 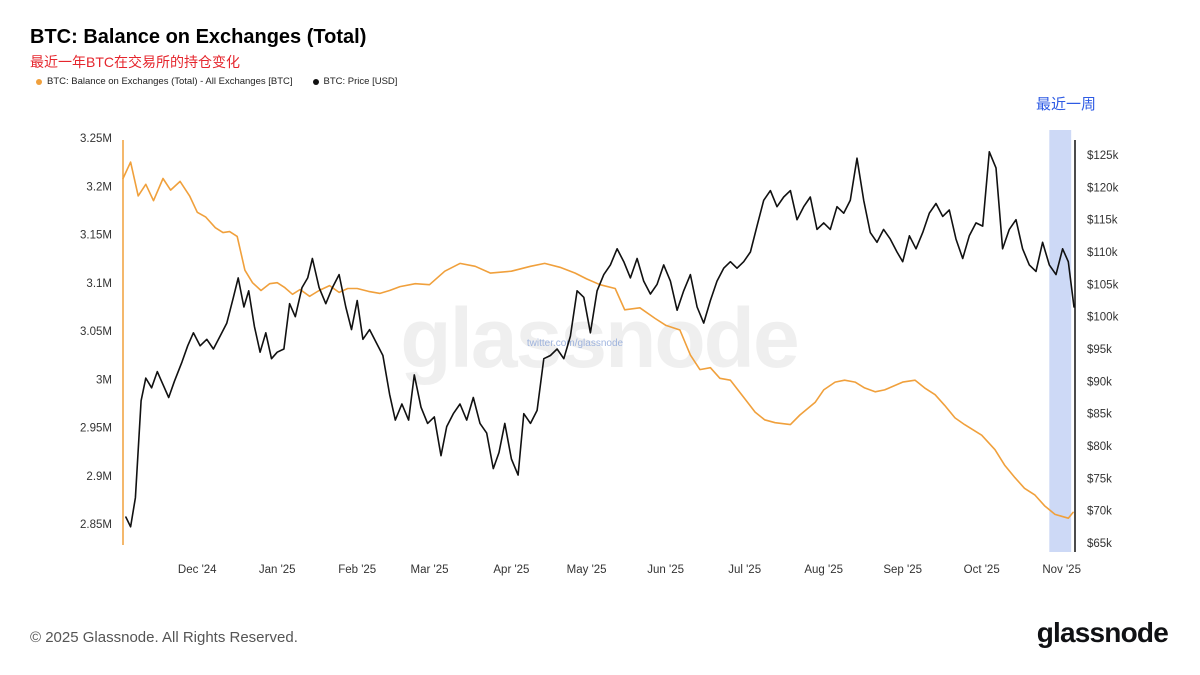 What do you see at coordinates (1099, 415) in the screenshot?
I see `right-axis-tick-label: $85k` at bounding box center [1099, 415].